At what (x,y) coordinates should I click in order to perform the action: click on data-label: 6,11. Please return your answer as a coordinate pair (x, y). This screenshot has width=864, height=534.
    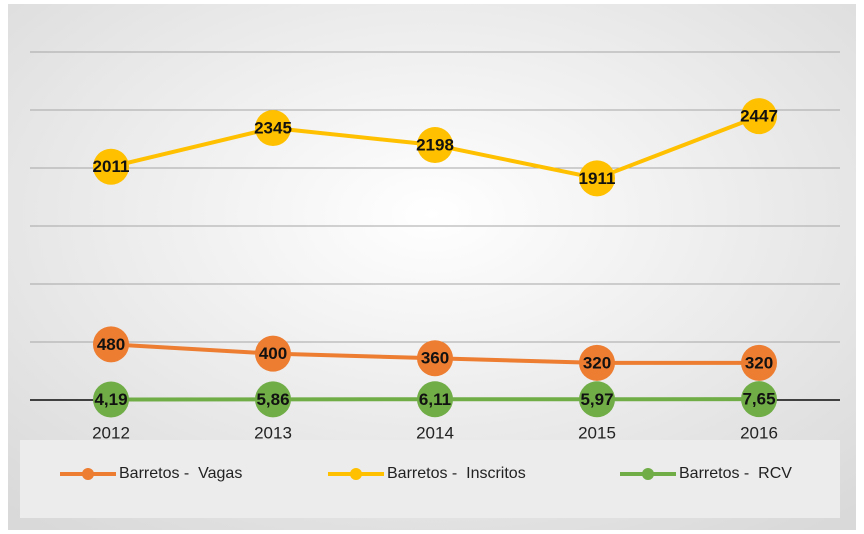
    Looking at the image, I should click on (435, 399).